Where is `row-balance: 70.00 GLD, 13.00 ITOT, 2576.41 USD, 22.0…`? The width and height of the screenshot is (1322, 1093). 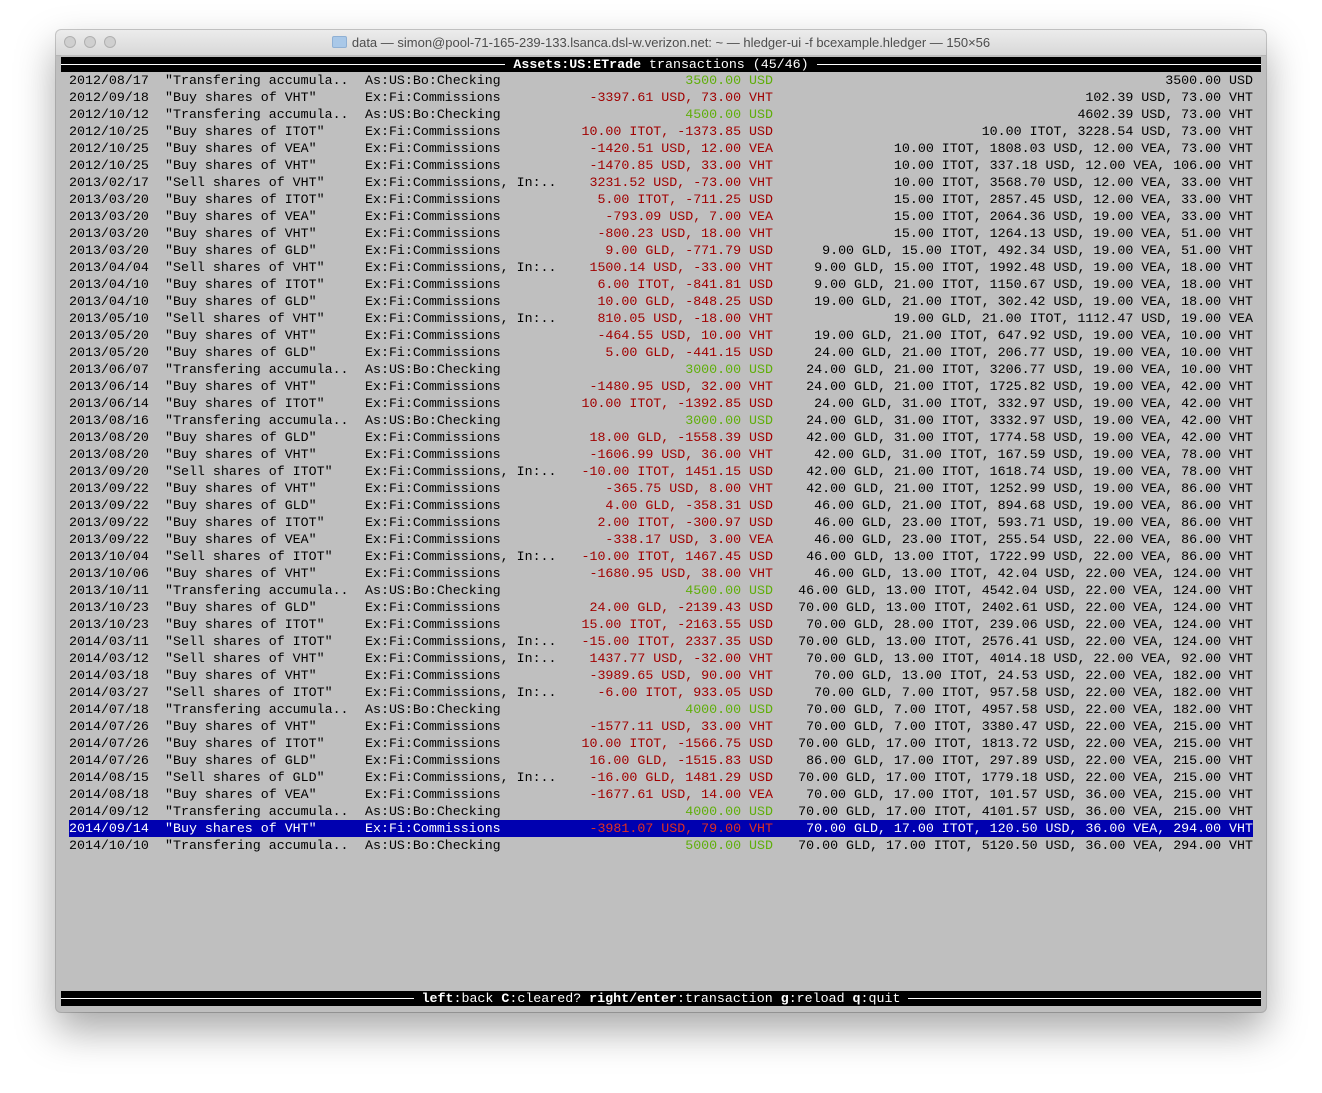 row-balance: 70.00 GLD, 13.00 ITOT, 2576.41 USD, 22.0… is located at coordinates (1025, 641).